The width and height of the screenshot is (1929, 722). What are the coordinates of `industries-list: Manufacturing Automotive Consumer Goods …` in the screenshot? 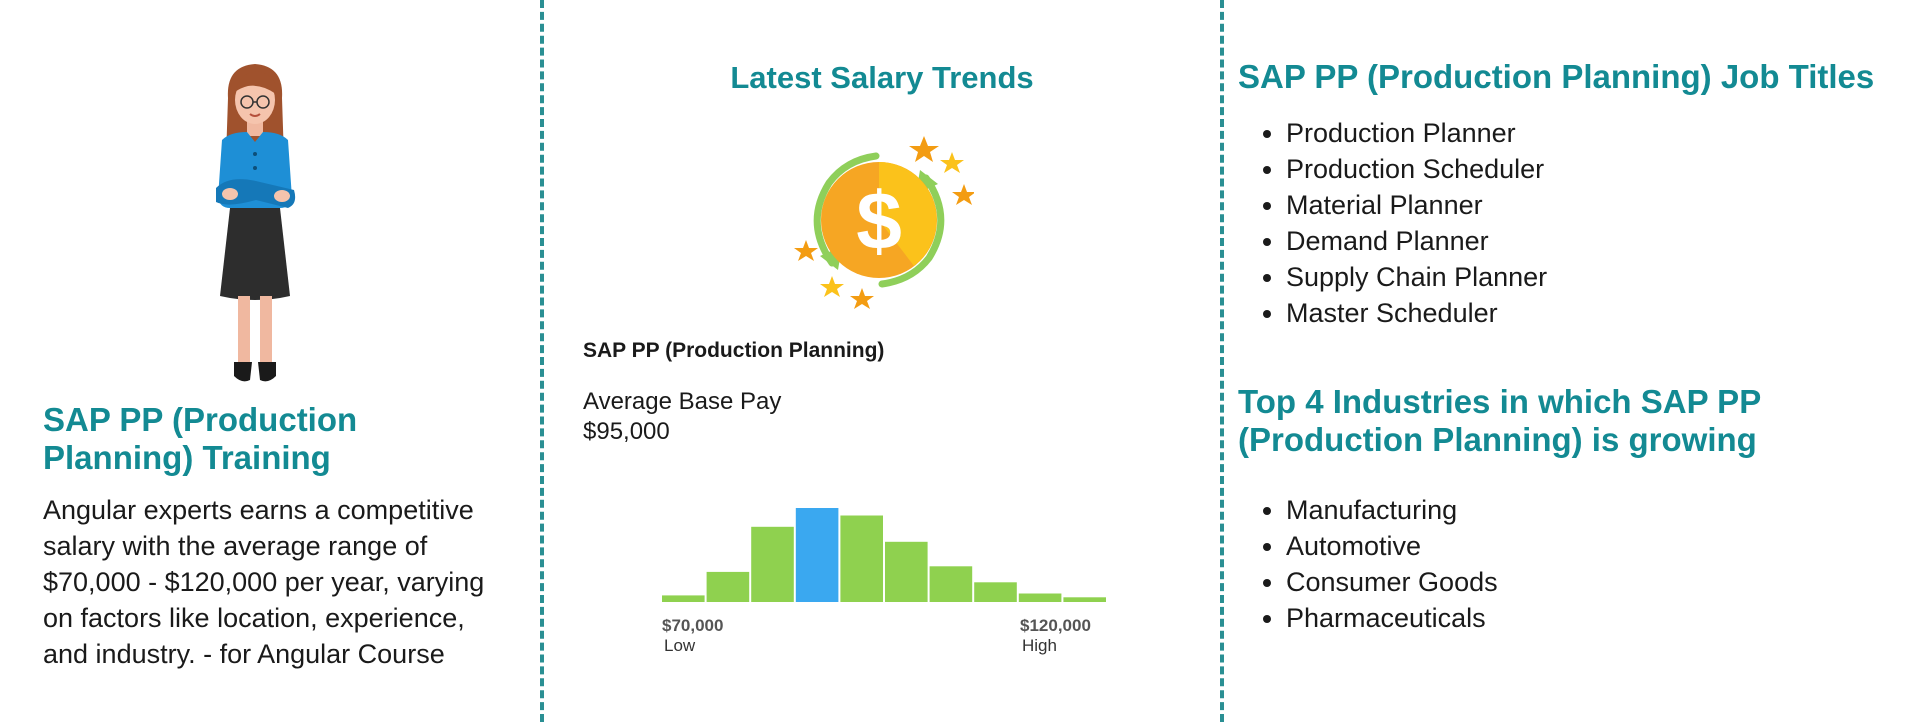 It's located at (1380, 564).